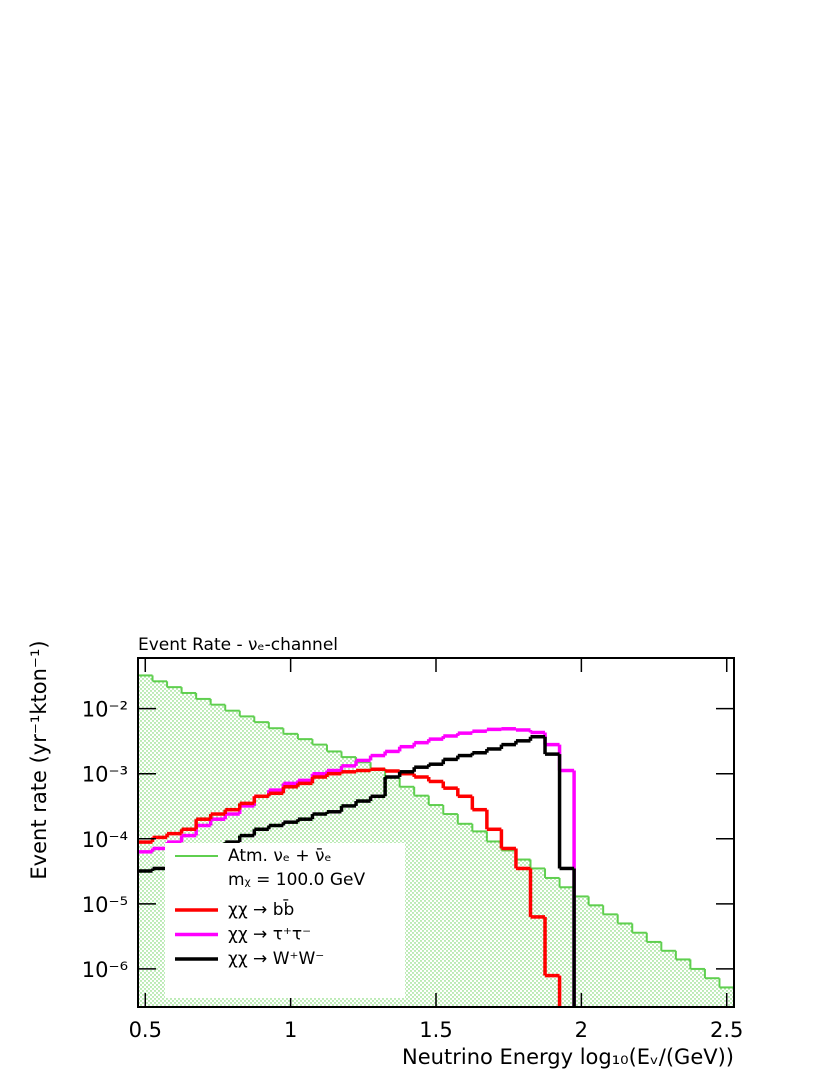 This screenshot has height=1080, width=834. I want to click on x-tick-label: 2.5, so click(726, 1030).